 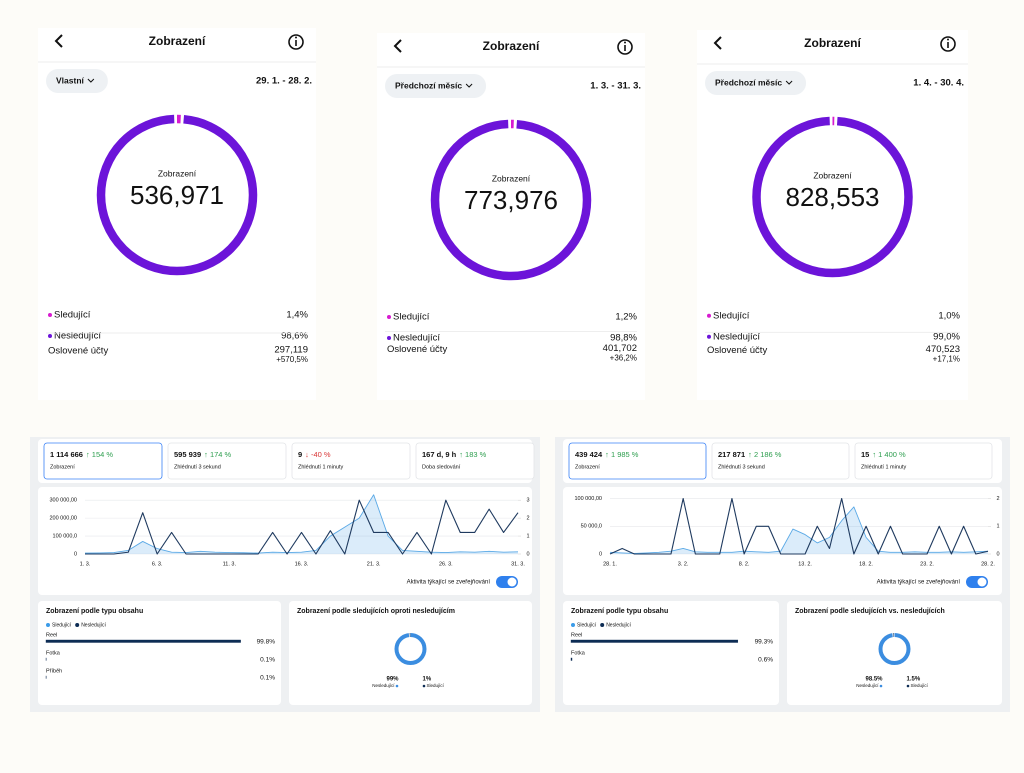 I want to click on kpi-text: 167 d, 9 h↑ 183 %, so click(x=454, y=454).